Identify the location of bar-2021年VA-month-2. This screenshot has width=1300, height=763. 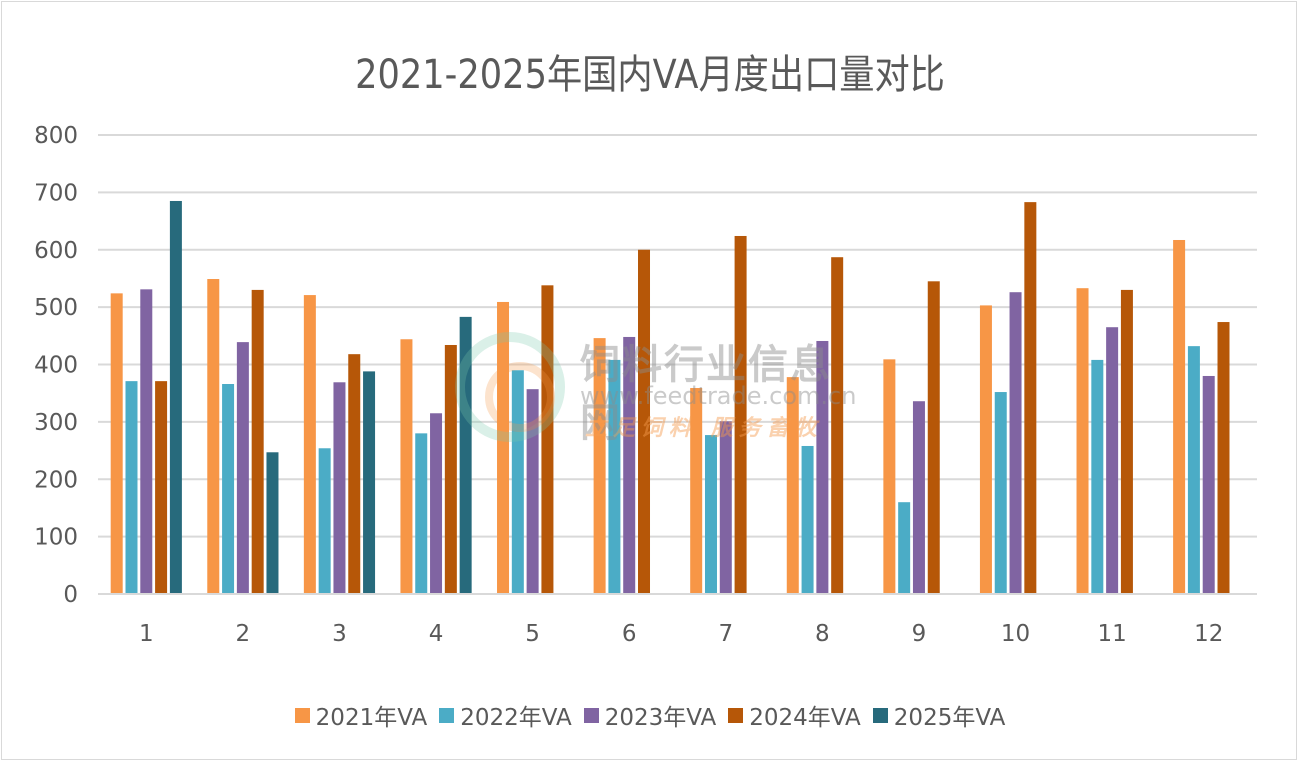
(213, 436).